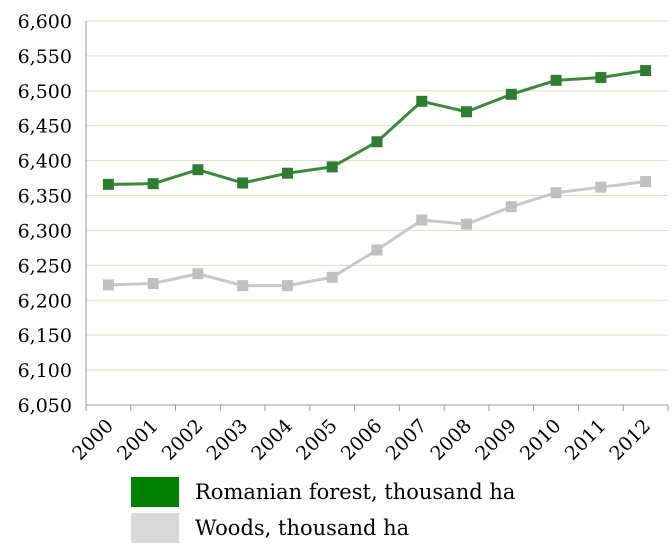 This screenshot has width=672, height=546. What do you see at coordinates (630, 440) in the screenshot?
I see `x-tick-label: 2012` at bounding box center [630, 440].